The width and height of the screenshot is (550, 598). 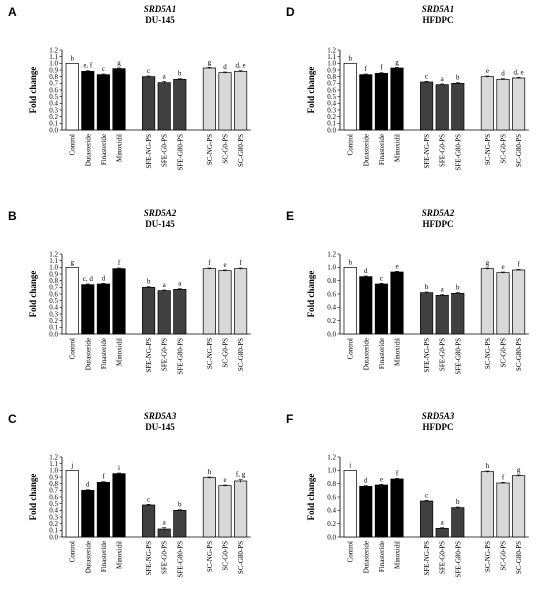 I want to click on significance-label: g, so click(x=210, y=62).